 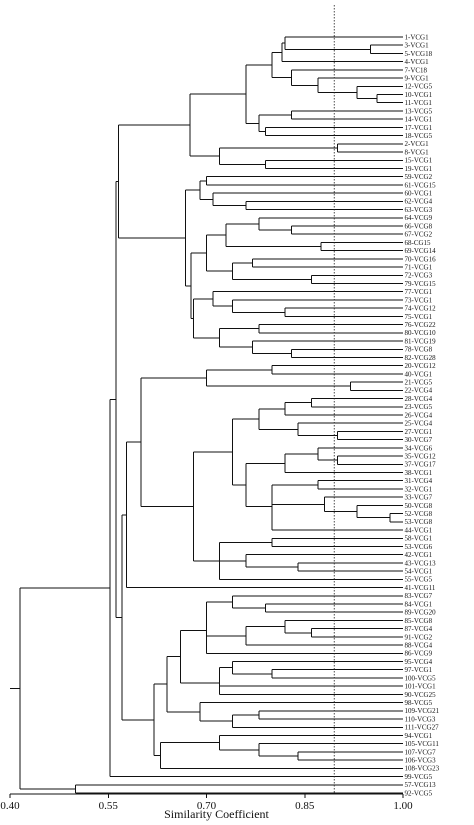 I want to click on leaf-label: 107-VCG7, so click(x=421, y=752).